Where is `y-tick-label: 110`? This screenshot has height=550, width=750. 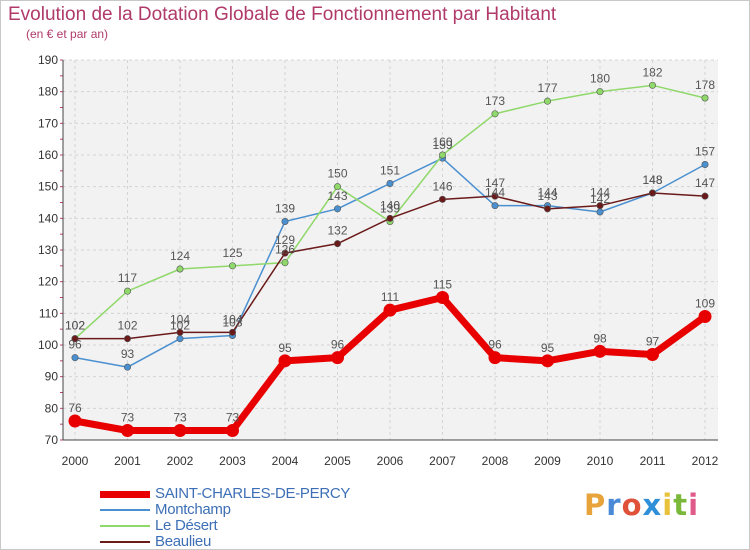
y-tick-label: 110 is located at coordinates (48, 313).